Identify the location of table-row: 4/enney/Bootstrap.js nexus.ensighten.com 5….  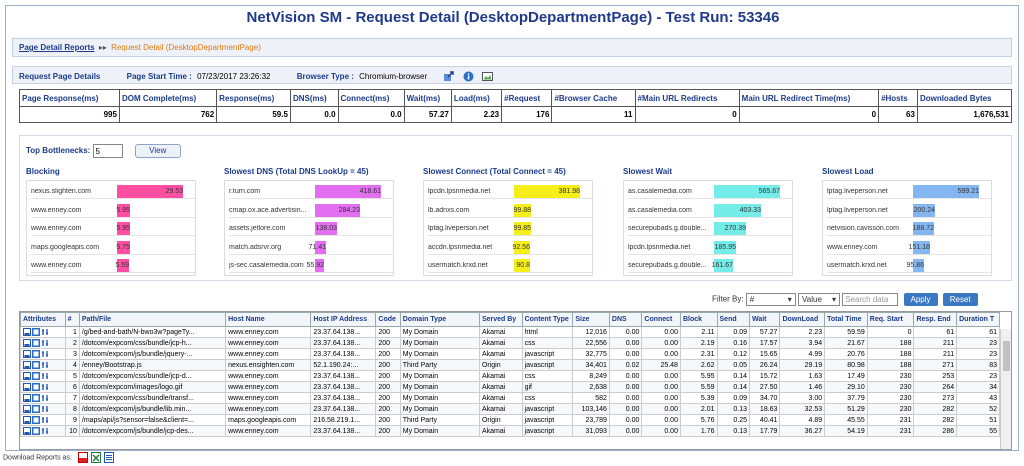
(510, 365).